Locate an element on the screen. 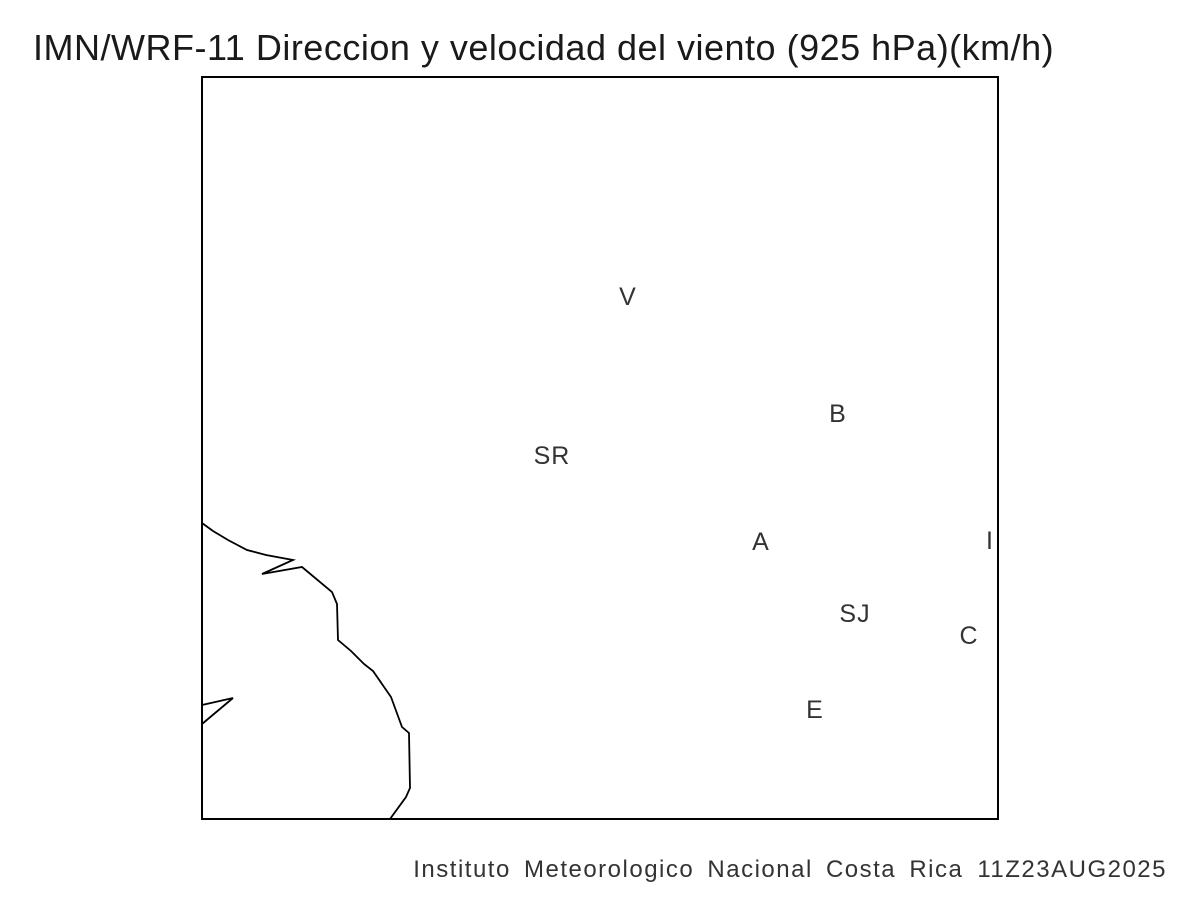  station-label-e: E is located at coordinates (815, 710).